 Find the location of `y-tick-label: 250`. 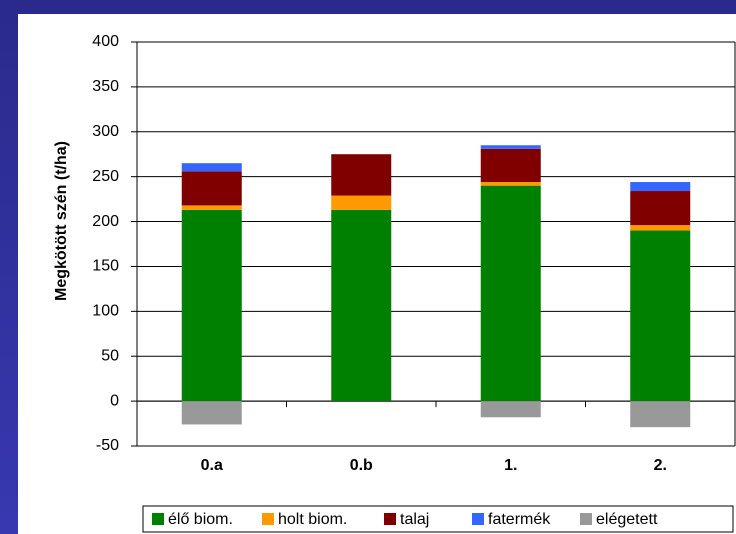

y-tick-label: 250 is located at coordinates (105, 176).